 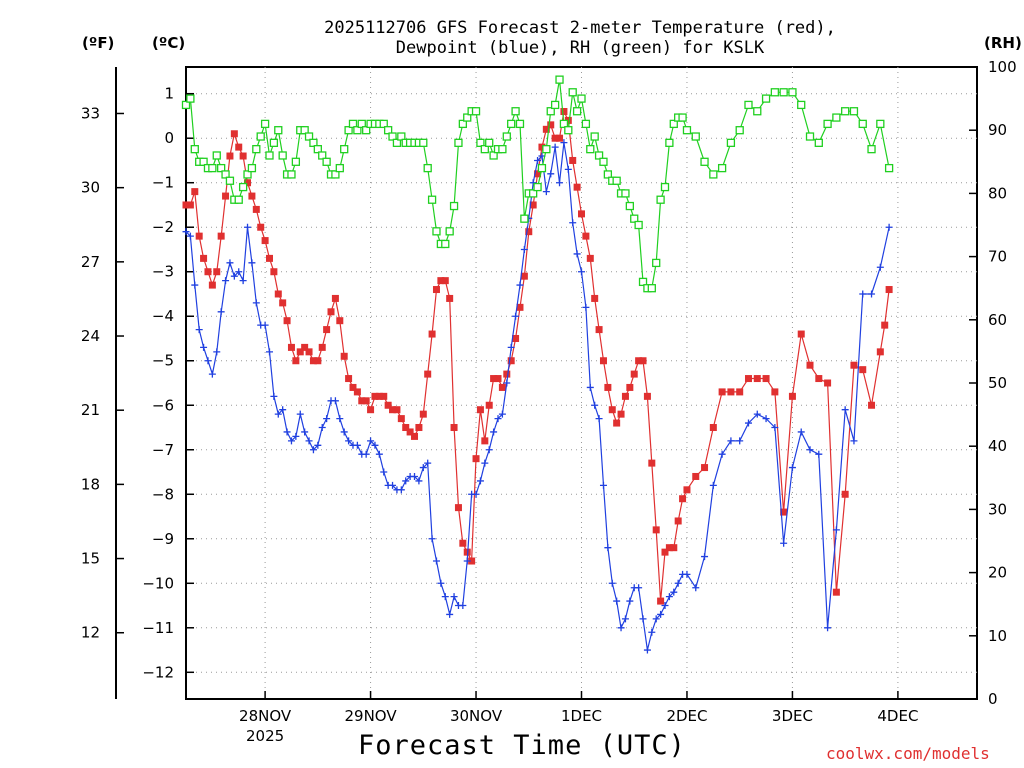 What do you see at coordinates (90, 410) in the screenshot?
I see `fahrenheit-tick-label: 21` at bounding box center [90, 410].